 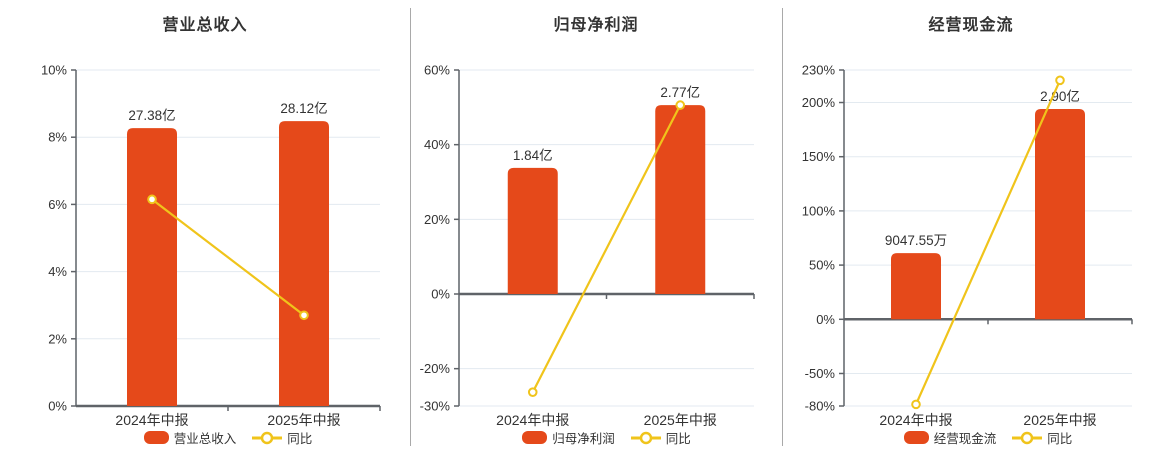 I want to click on legend-item-bar: 经营现金流, so click(x=950, y=437).